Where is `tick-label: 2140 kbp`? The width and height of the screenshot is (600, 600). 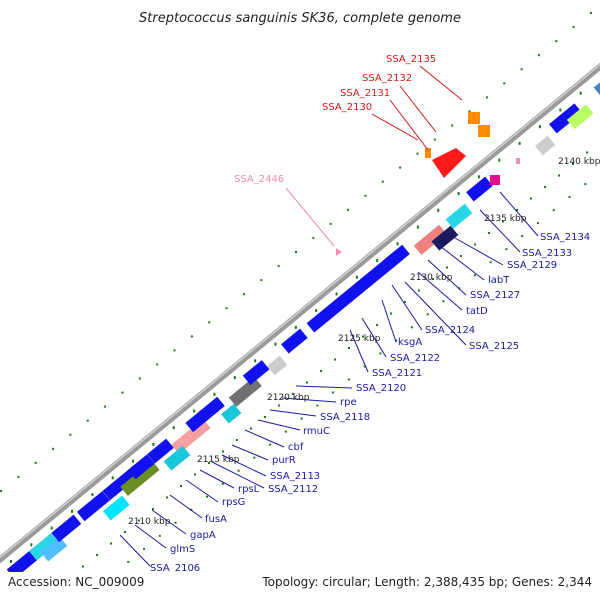 tick-label: 2140 kbp is located at coordinates (579, 162).